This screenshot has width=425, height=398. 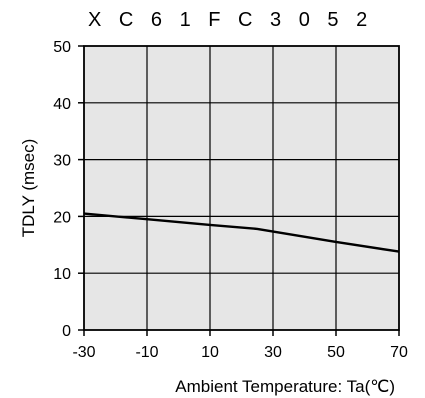 I want to click on y-axis-label: TDLY (msec), so click(x=28, y=188).